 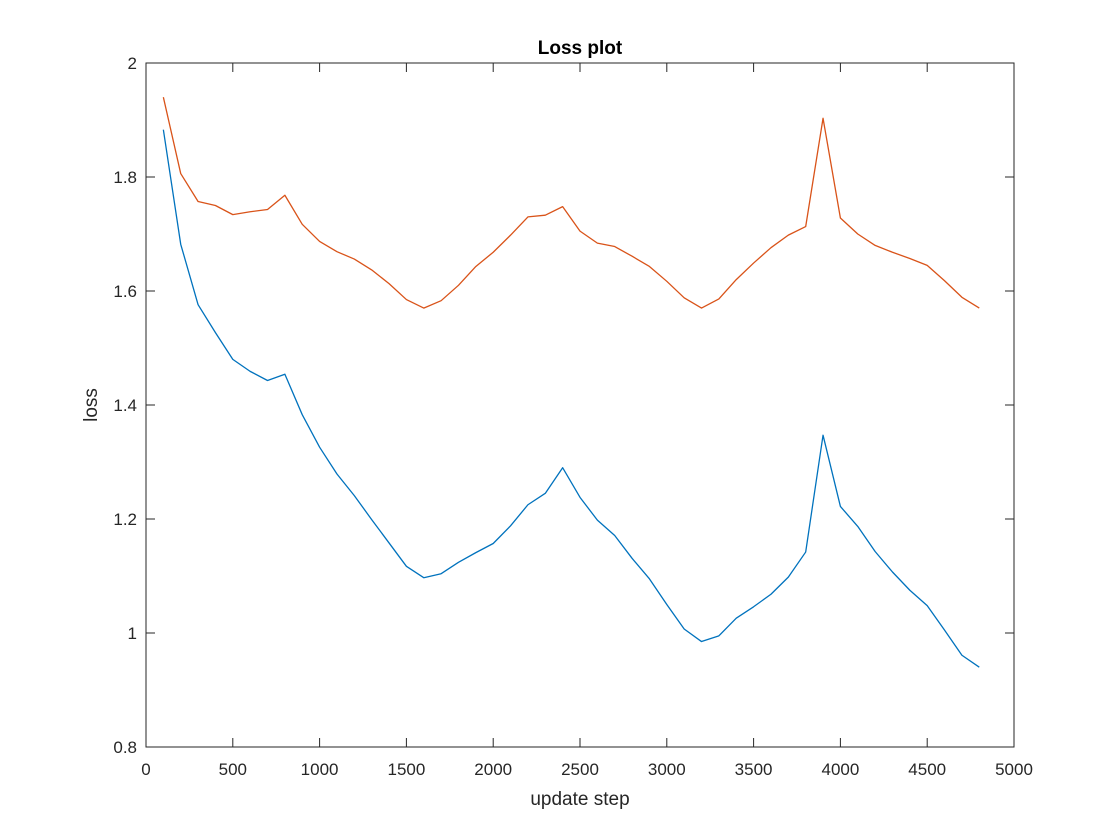 I want to click on x-tick-label: 3500, so click(x=754, y=769).